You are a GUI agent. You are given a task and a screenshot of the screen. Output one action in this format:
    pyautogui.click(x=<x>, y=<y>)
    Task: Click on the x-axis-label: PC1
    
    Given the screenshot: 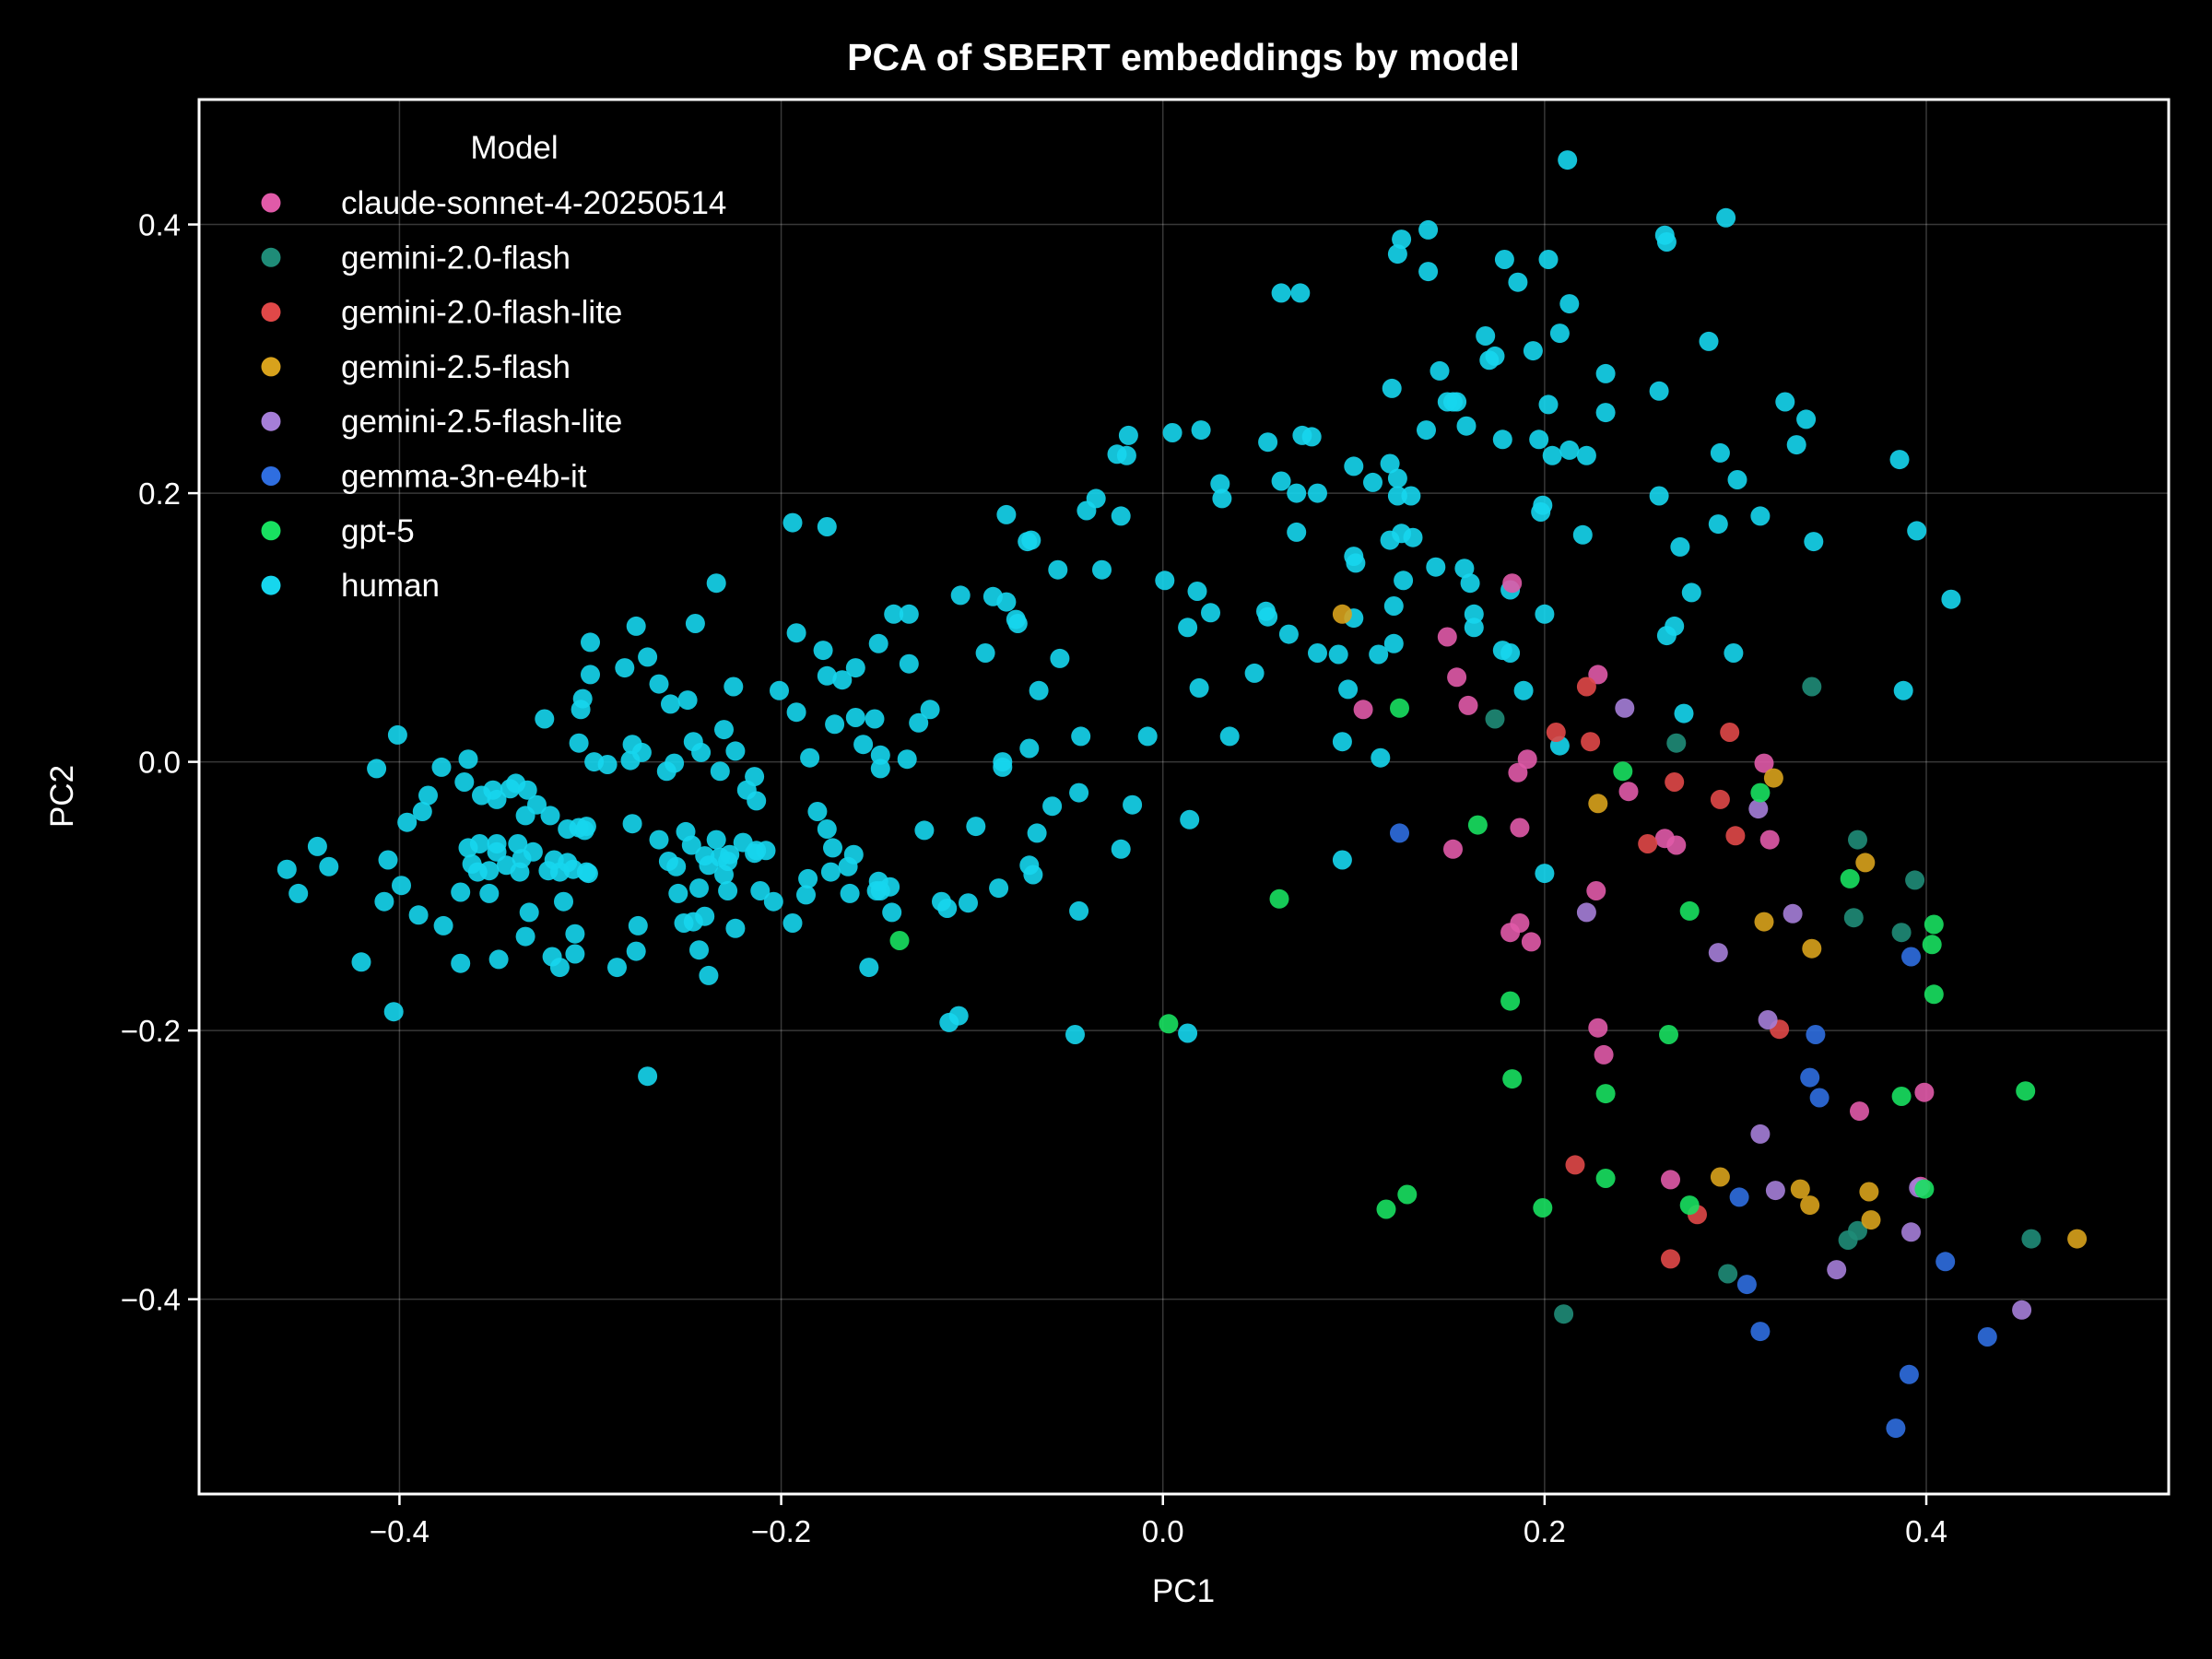 What is the action you would take?
    pyautogui.click(x=1183, y=1591)
    